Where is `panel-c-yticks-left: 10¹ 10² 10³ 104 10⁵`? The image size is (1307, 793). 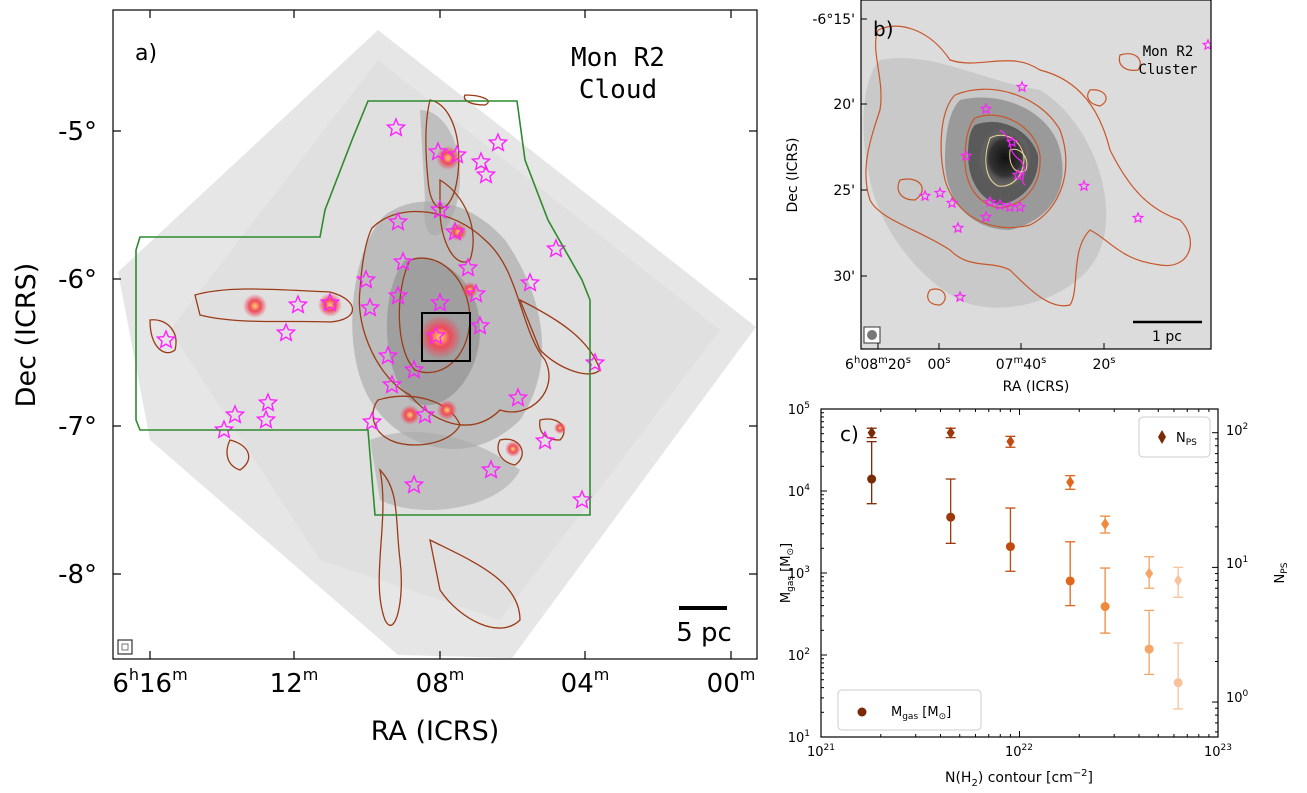 panel-c-yticks-left: 10¹ 10² 10³ 104 10⁵ is located at coordinates (799, 573).